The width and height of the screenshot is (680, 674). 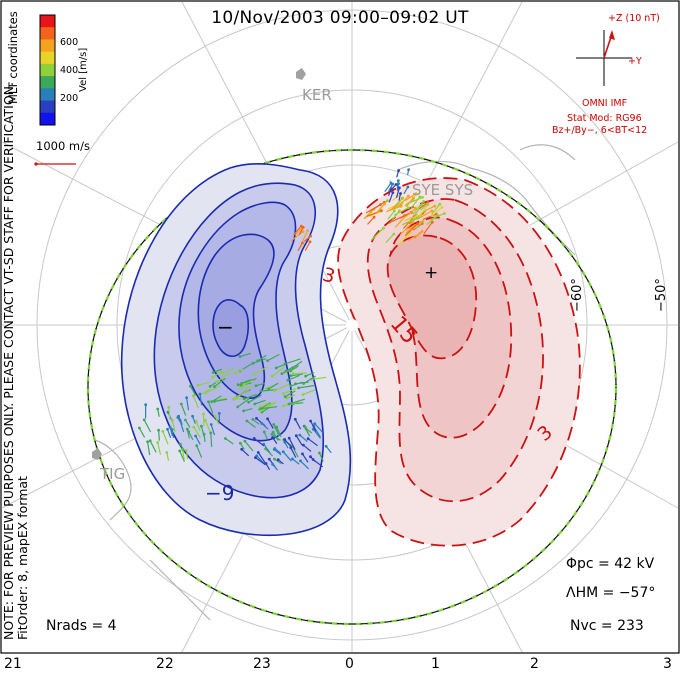 What do you see at coordinates (83, 69) in the screenshot?
I see `colorbar-label: Vel [m/s]` at bounding box center [83, 69].